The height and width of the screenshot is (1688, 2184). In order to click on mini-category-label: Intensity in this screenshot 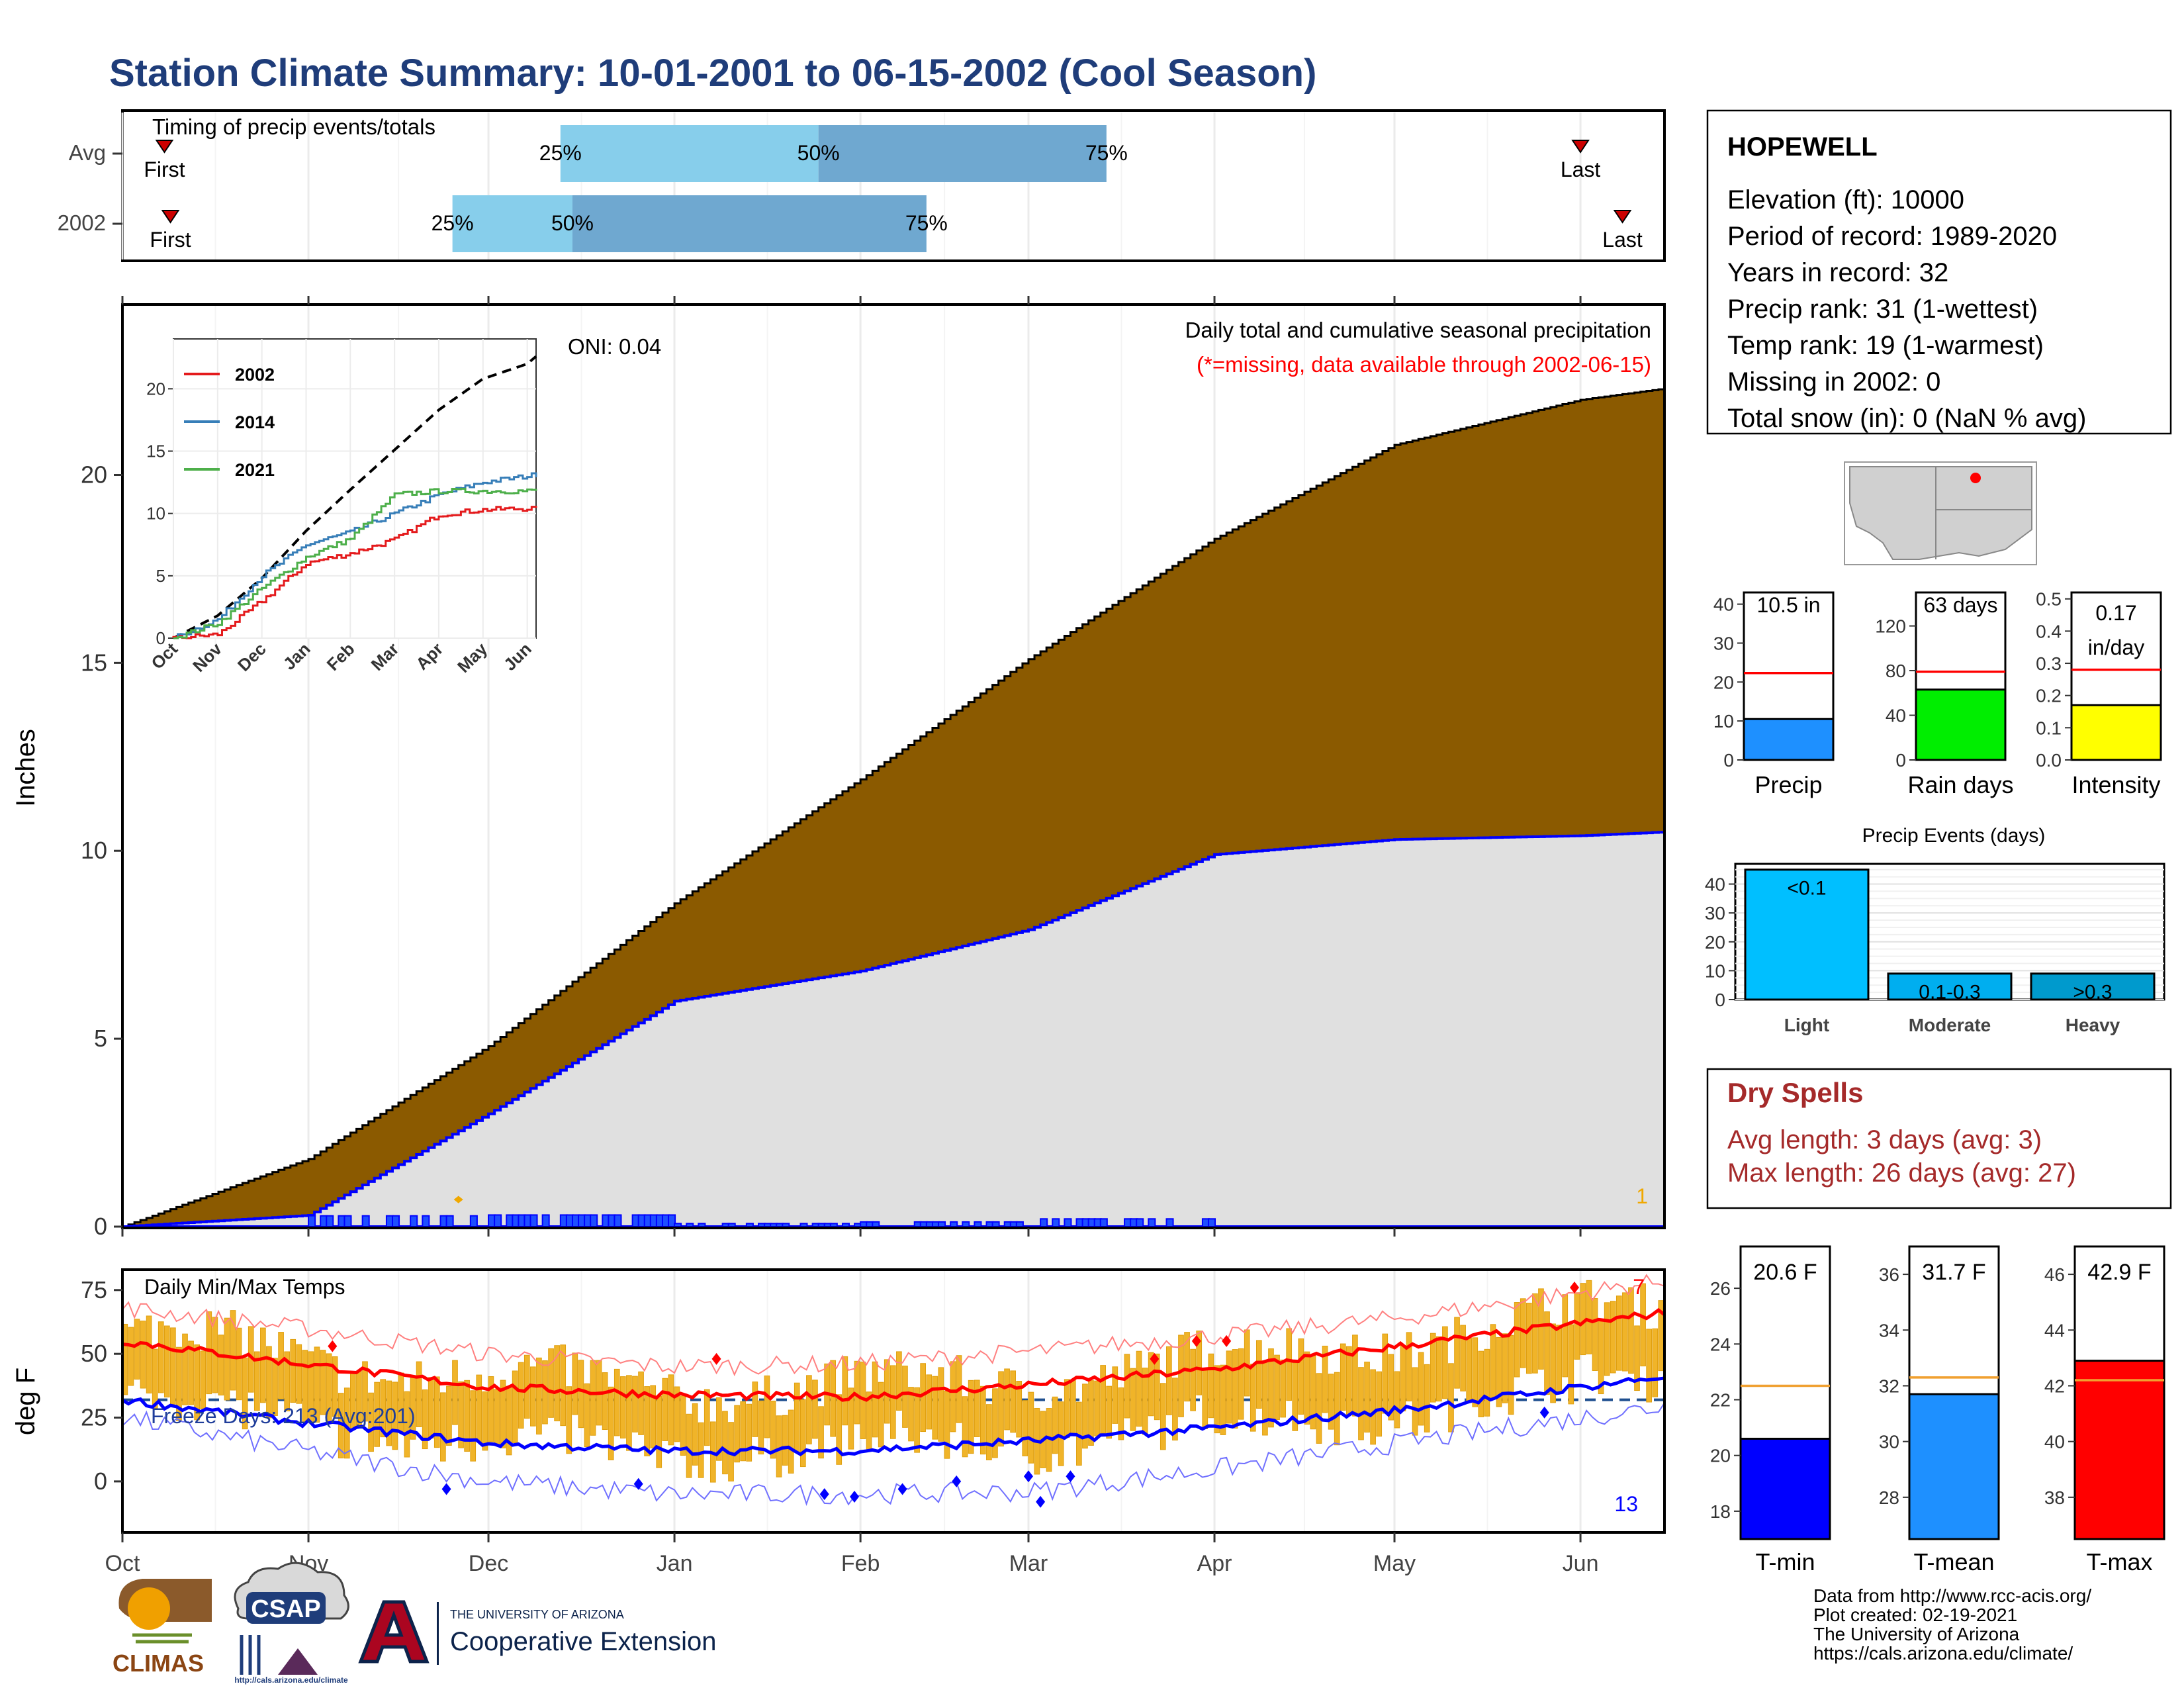, I will do `click(2115, 784)`.